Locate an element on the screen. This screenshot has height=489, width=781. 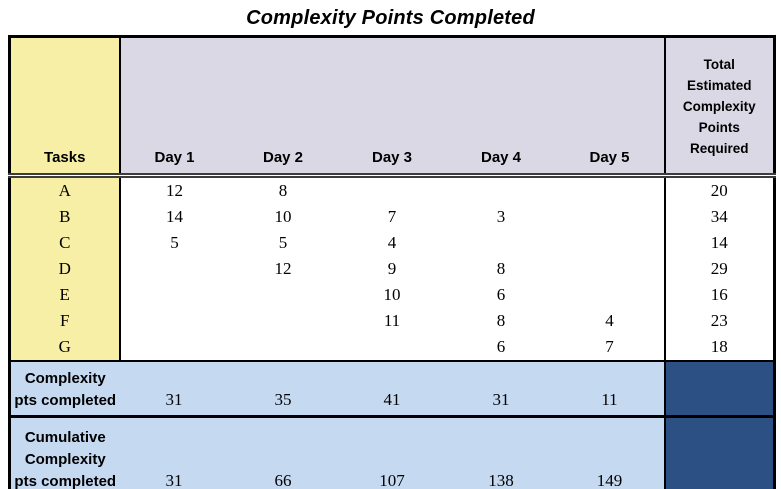
completed-value-cell: 11 is located at coordinates (610, 388).